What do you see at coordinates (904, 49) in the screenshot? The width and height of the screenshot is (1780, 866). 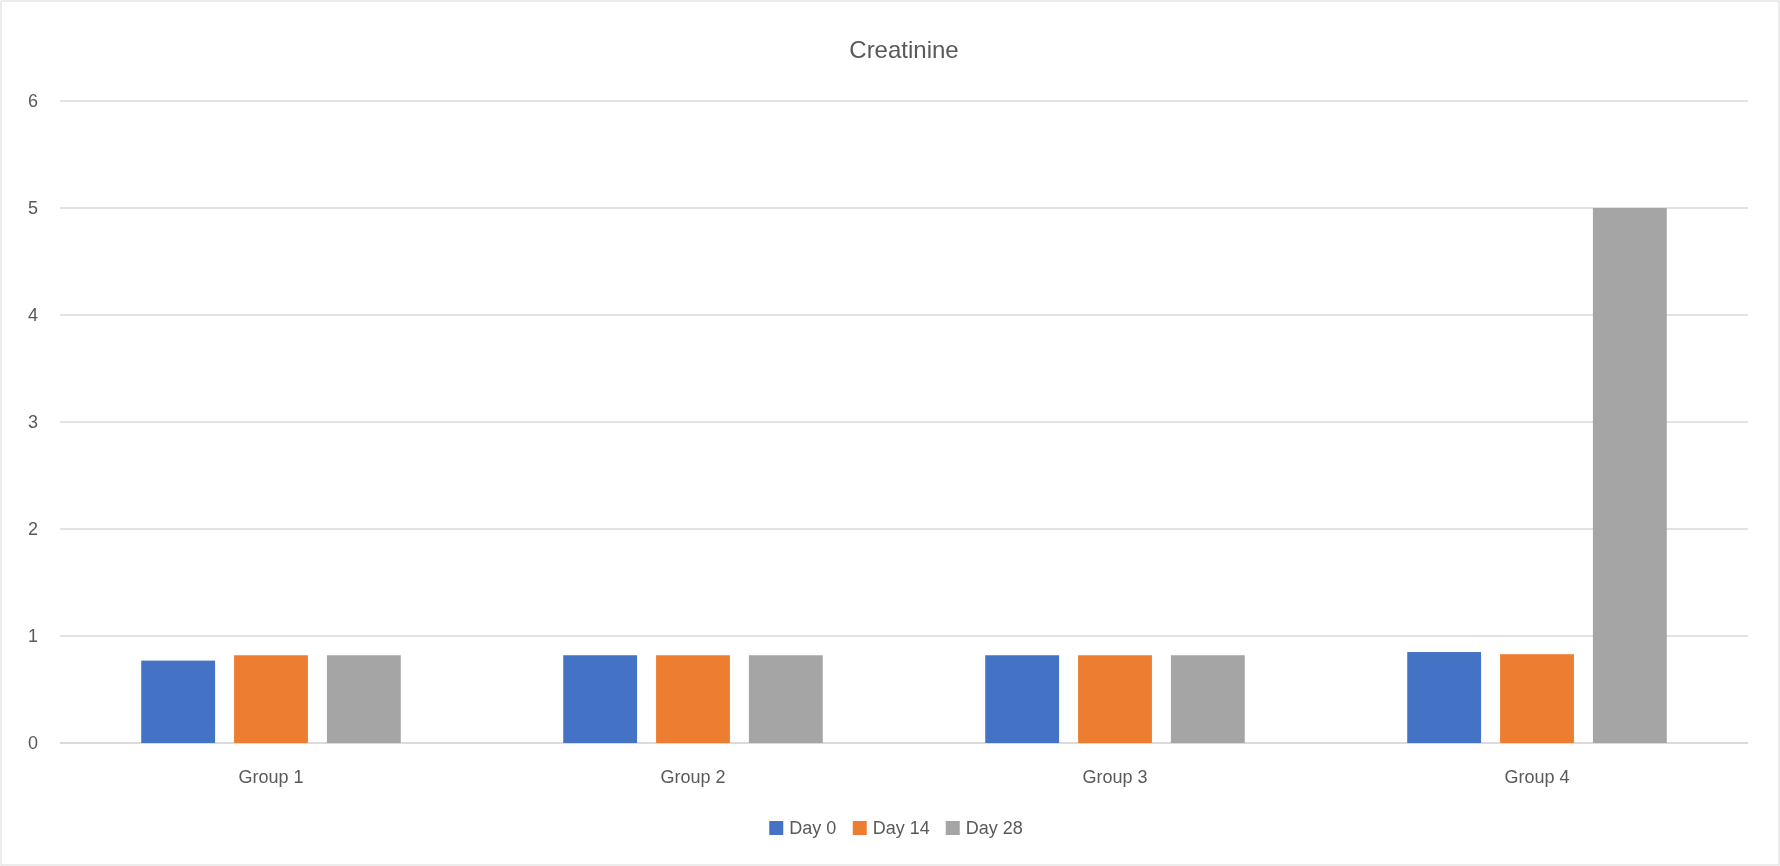 I see `chart-title: Creatinine` at bounding box center [904, 49].